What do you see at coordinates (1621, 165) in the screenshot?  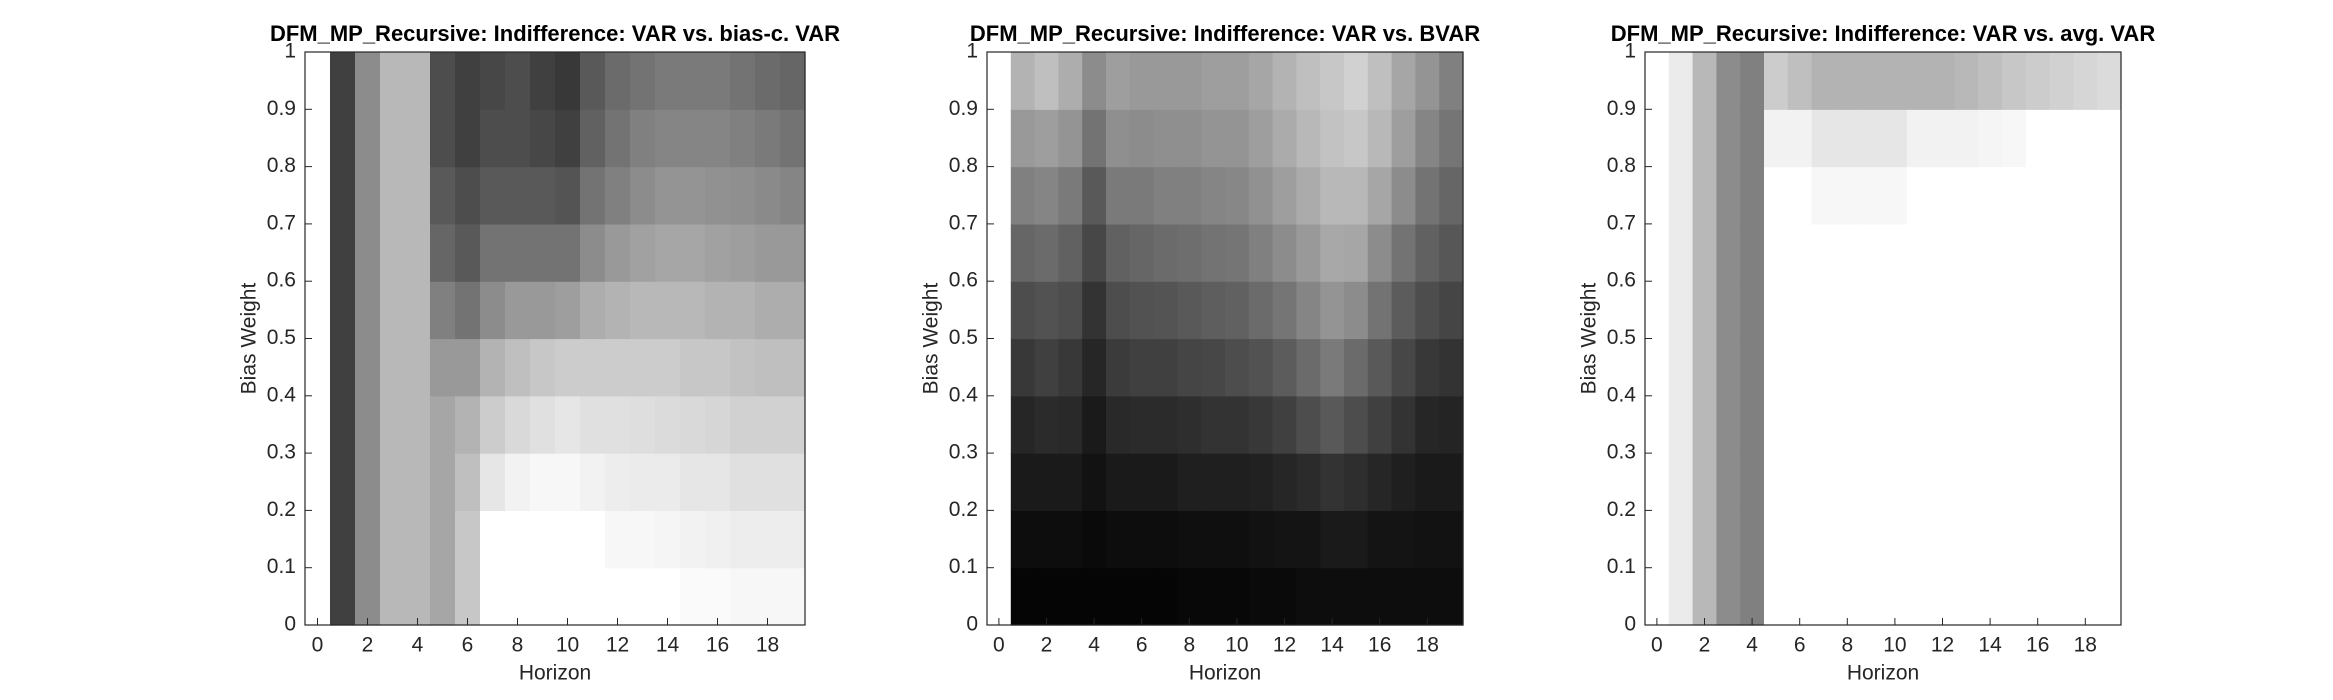 I see `y-tick-label: 0.8` at bounding box center [1621, 165].